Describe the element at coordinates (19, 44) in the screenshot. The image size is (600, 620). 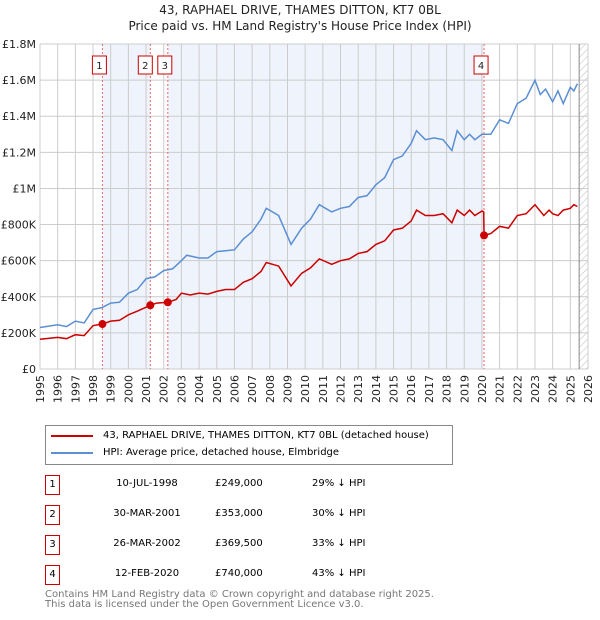
I see `y-tick-label: £1.8M` at that location.